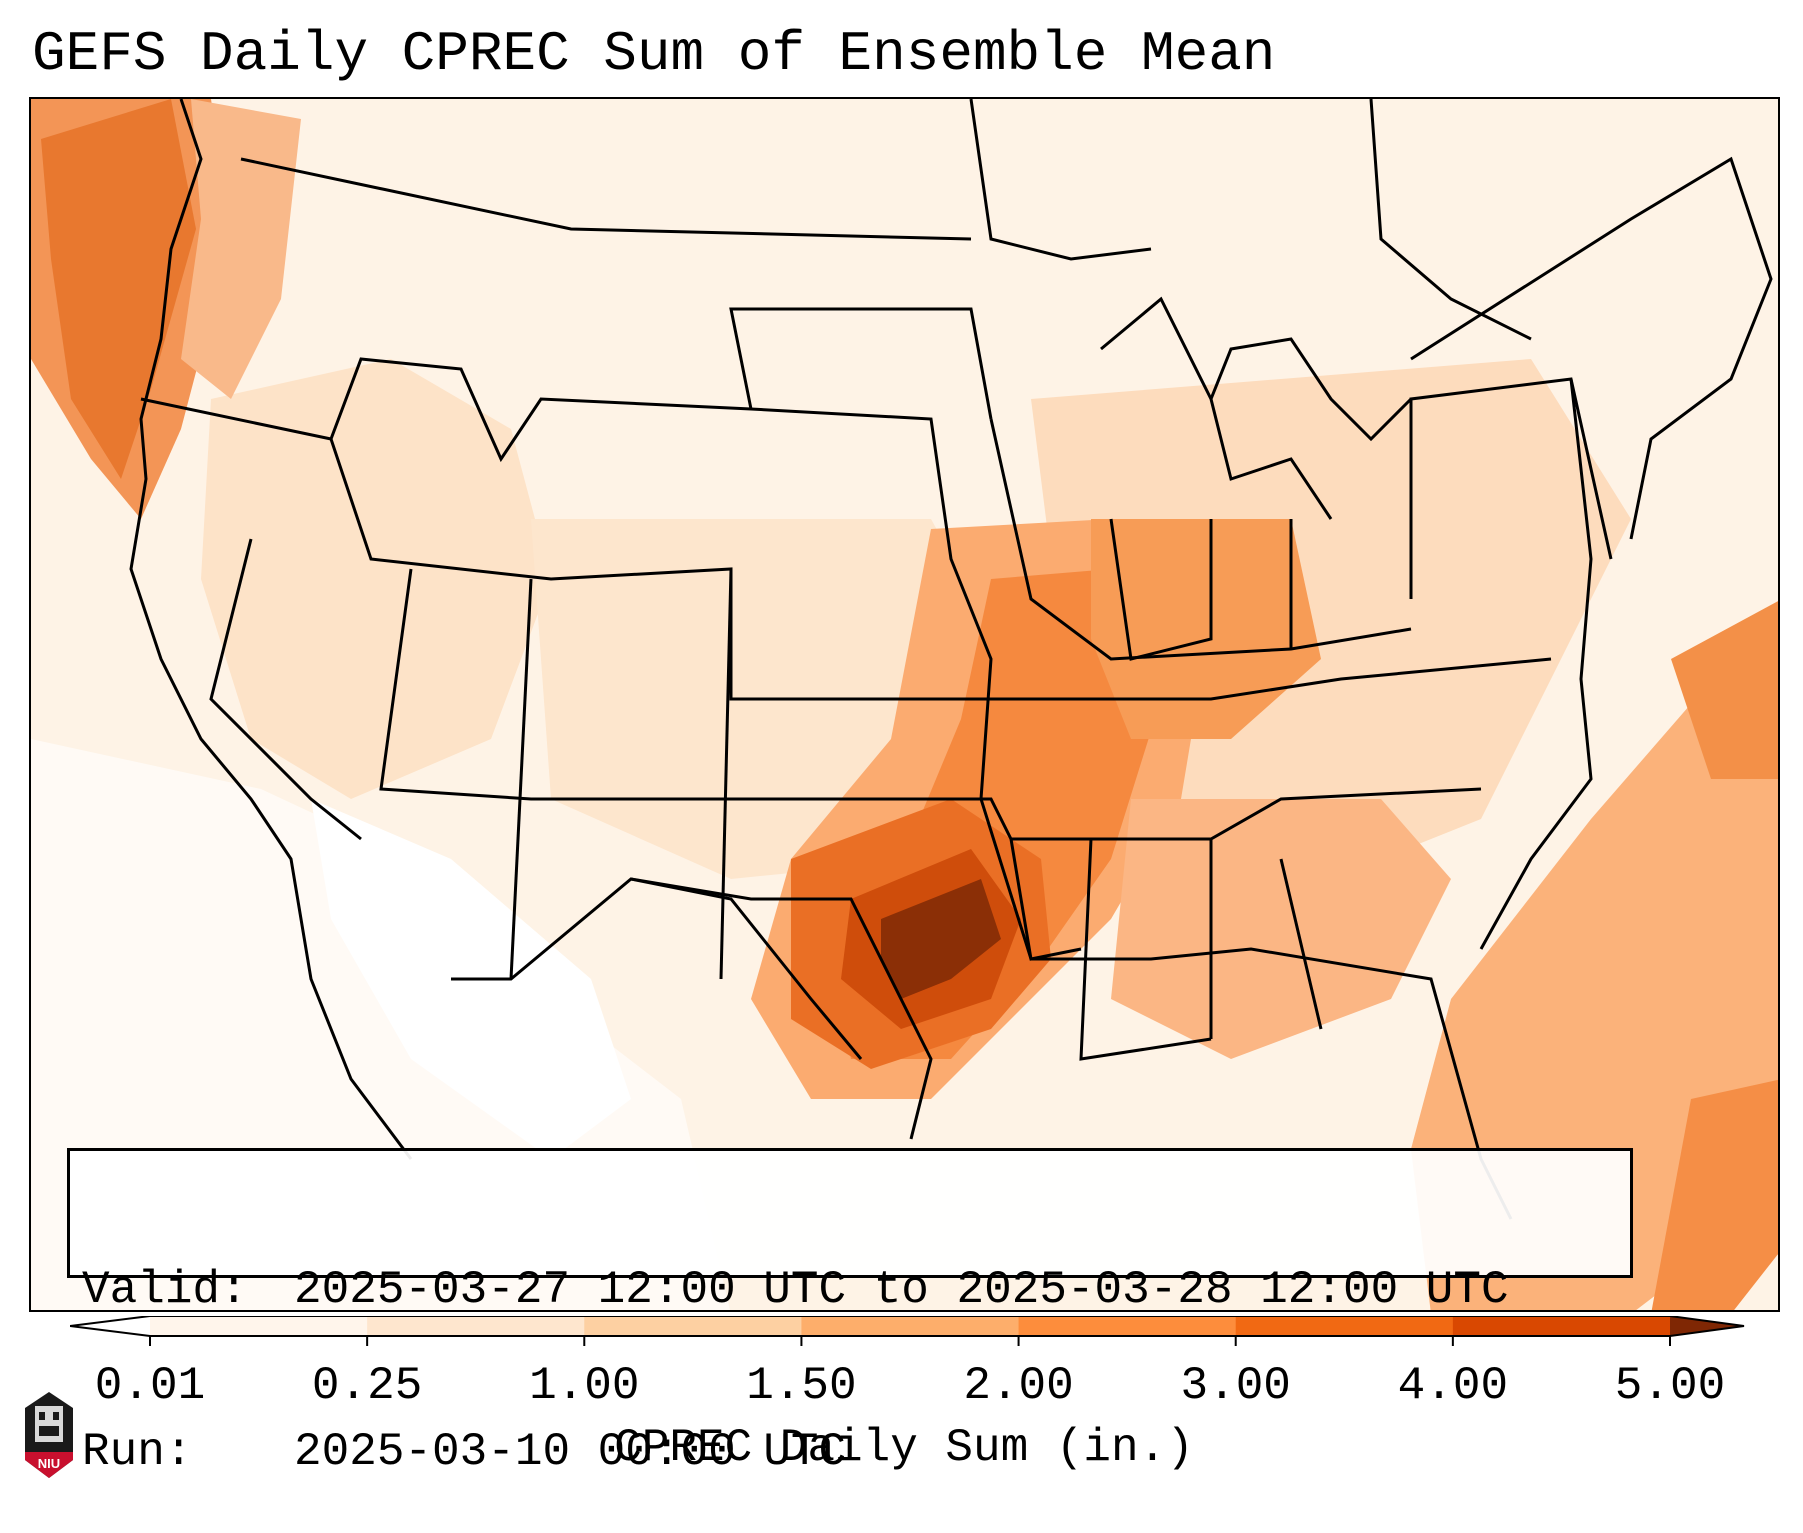 Image resolution: width=1803 pixels, height=1533 pixels. I want to click on precip-texas-core, so click(941, 939).